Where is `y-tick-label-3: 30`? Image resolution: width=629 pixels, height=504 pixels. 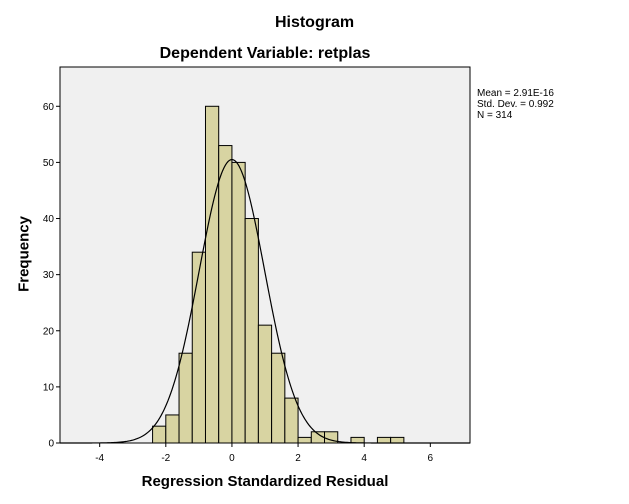
y-tick-label-3: 30 is located at coordinates (49, 275).